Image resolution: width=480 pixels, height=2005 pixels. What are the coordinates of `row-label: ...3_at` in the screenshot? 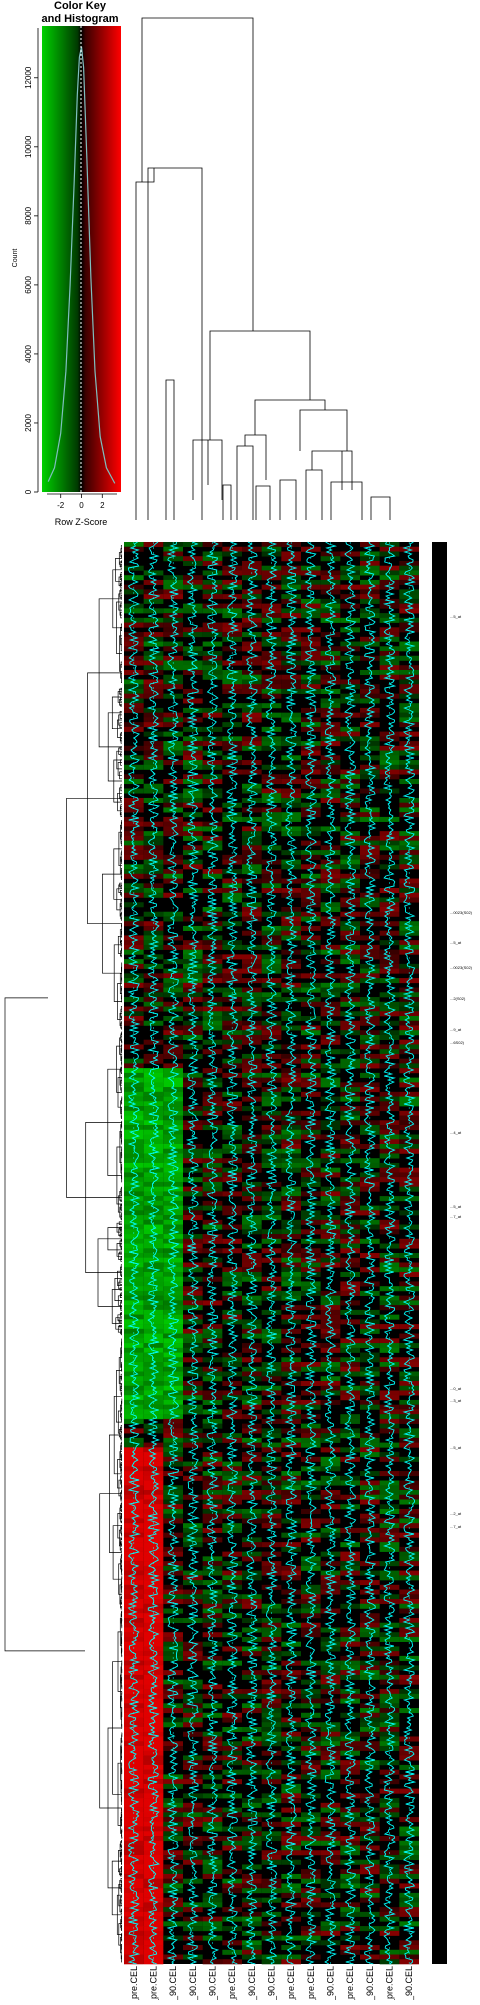 It's located at (456, 1400).